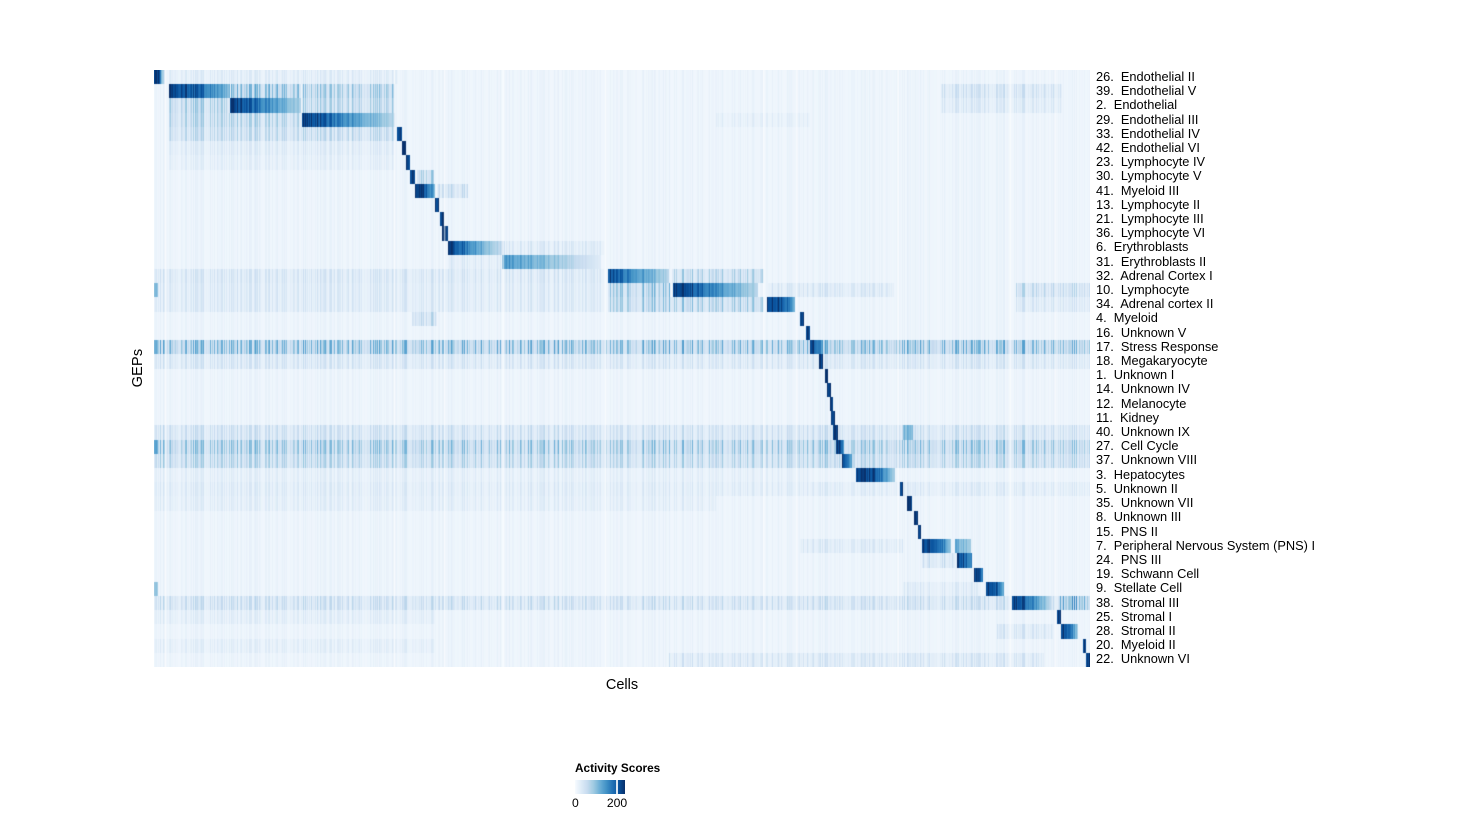  What do you see at coordinates (1139, 588) in the screenshot?
I see `row-label: 9. Stellate Cell` at bounding box center [1139, 588].